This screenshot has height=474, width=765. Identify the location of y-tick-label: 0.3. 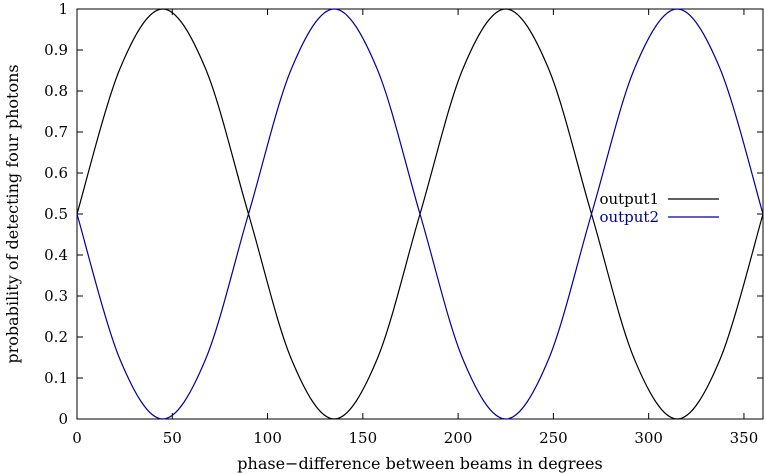
(56, 296).